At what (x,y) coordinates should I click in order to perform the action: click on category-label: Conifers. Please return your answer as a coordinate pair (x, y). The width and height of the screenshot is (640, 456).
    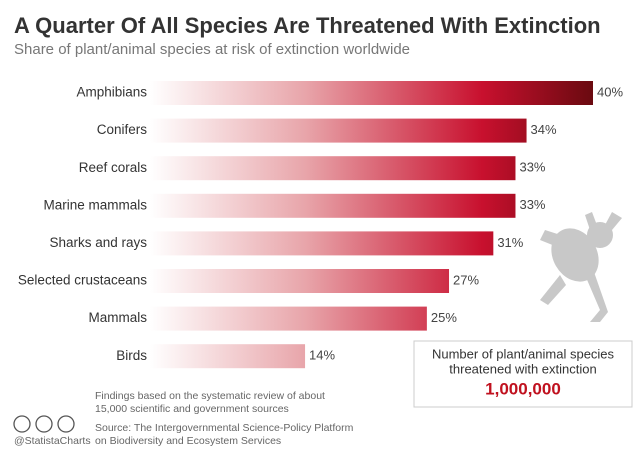
    Looking at the image, I should click on (122, 129).